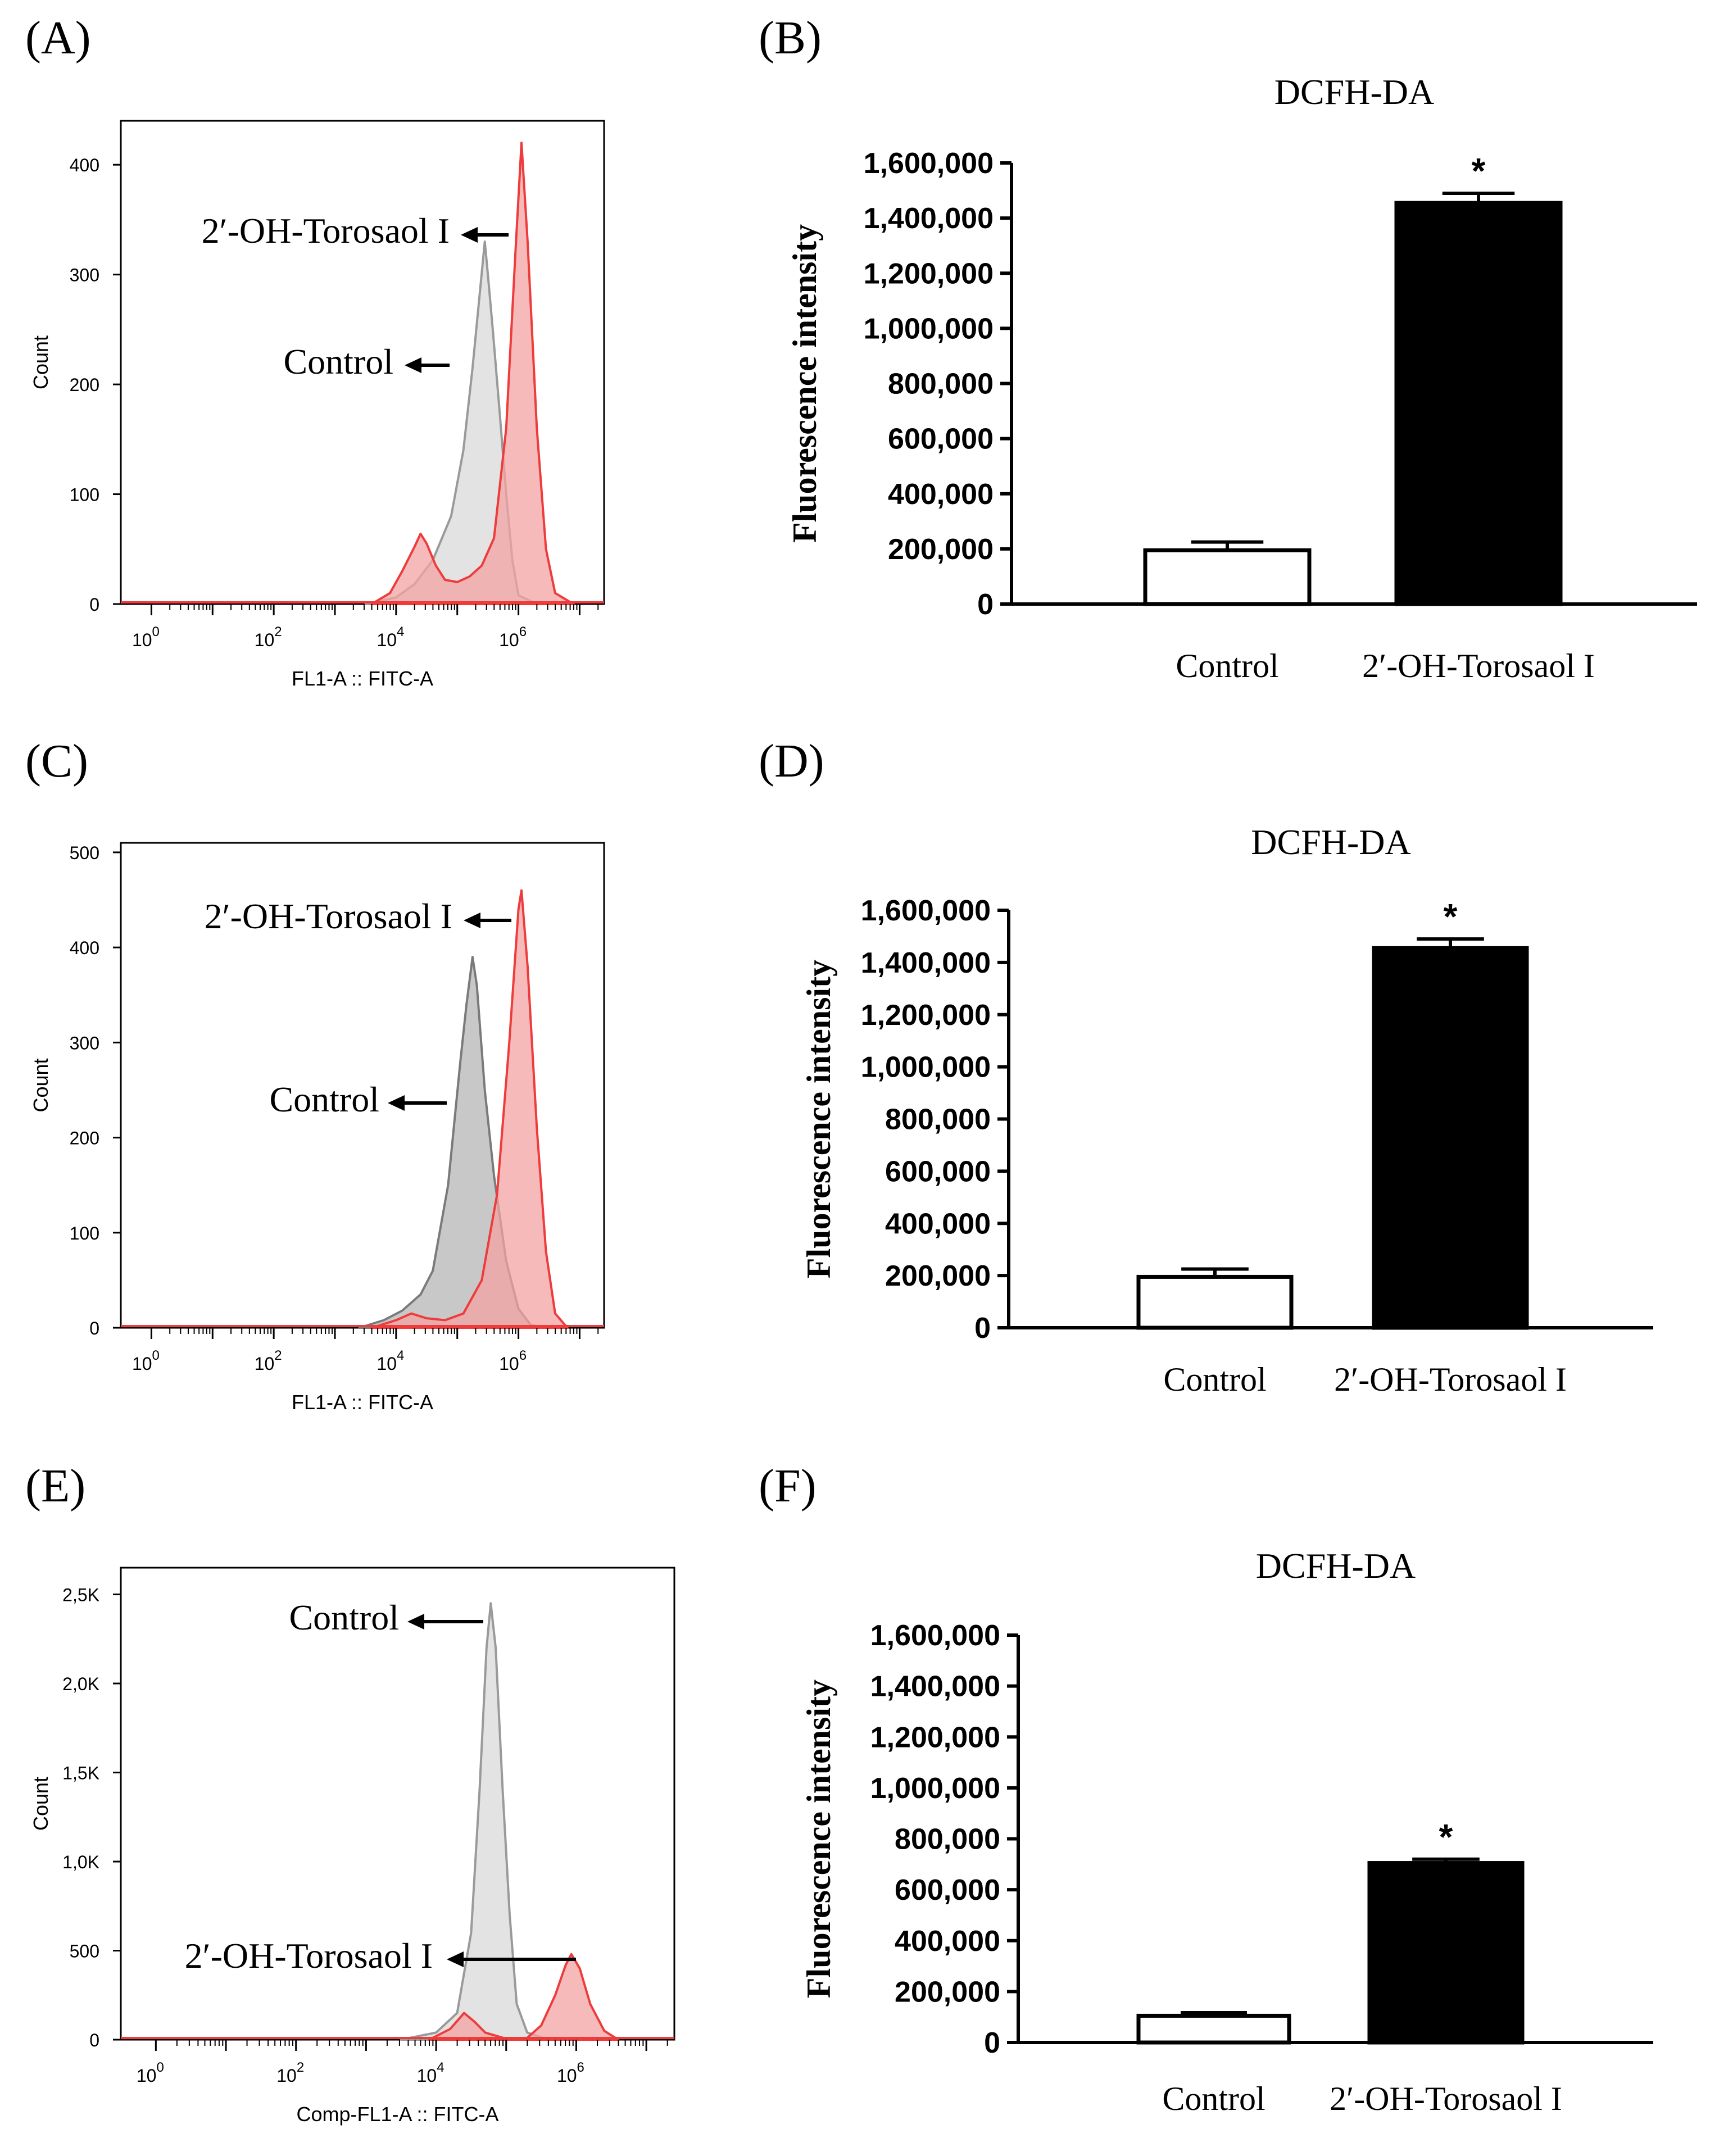  I want to click on x-tick-label: 10⁴, so click(430, 2073).